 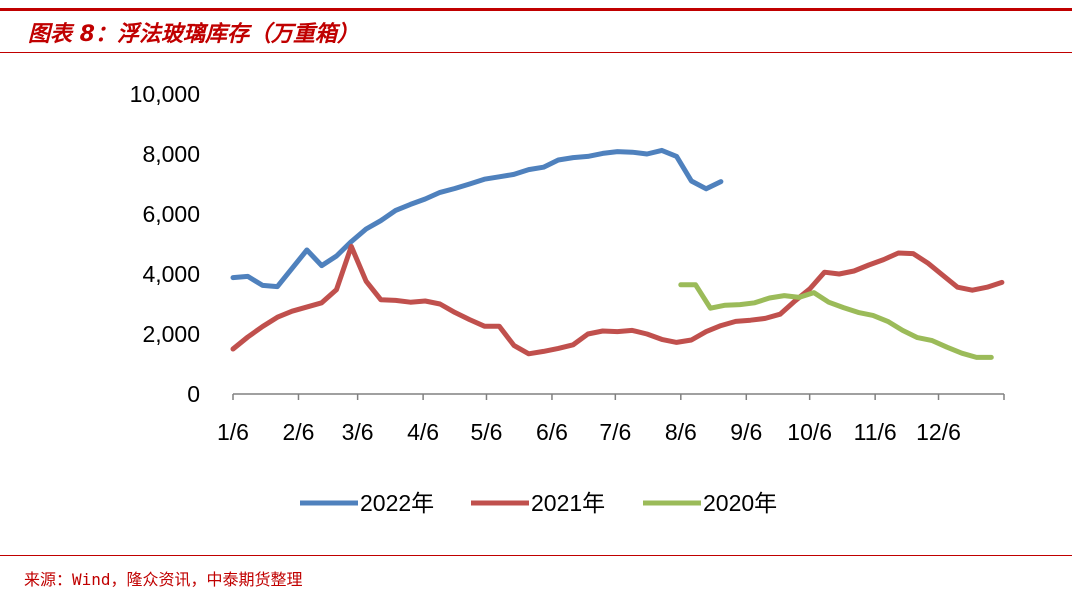 What do you see at coordinates (163, 579) in the screenshot?
I see `source-note: 来源：Wind，隆众资讯，中泰期货整理` at bounding box center [163, 579].